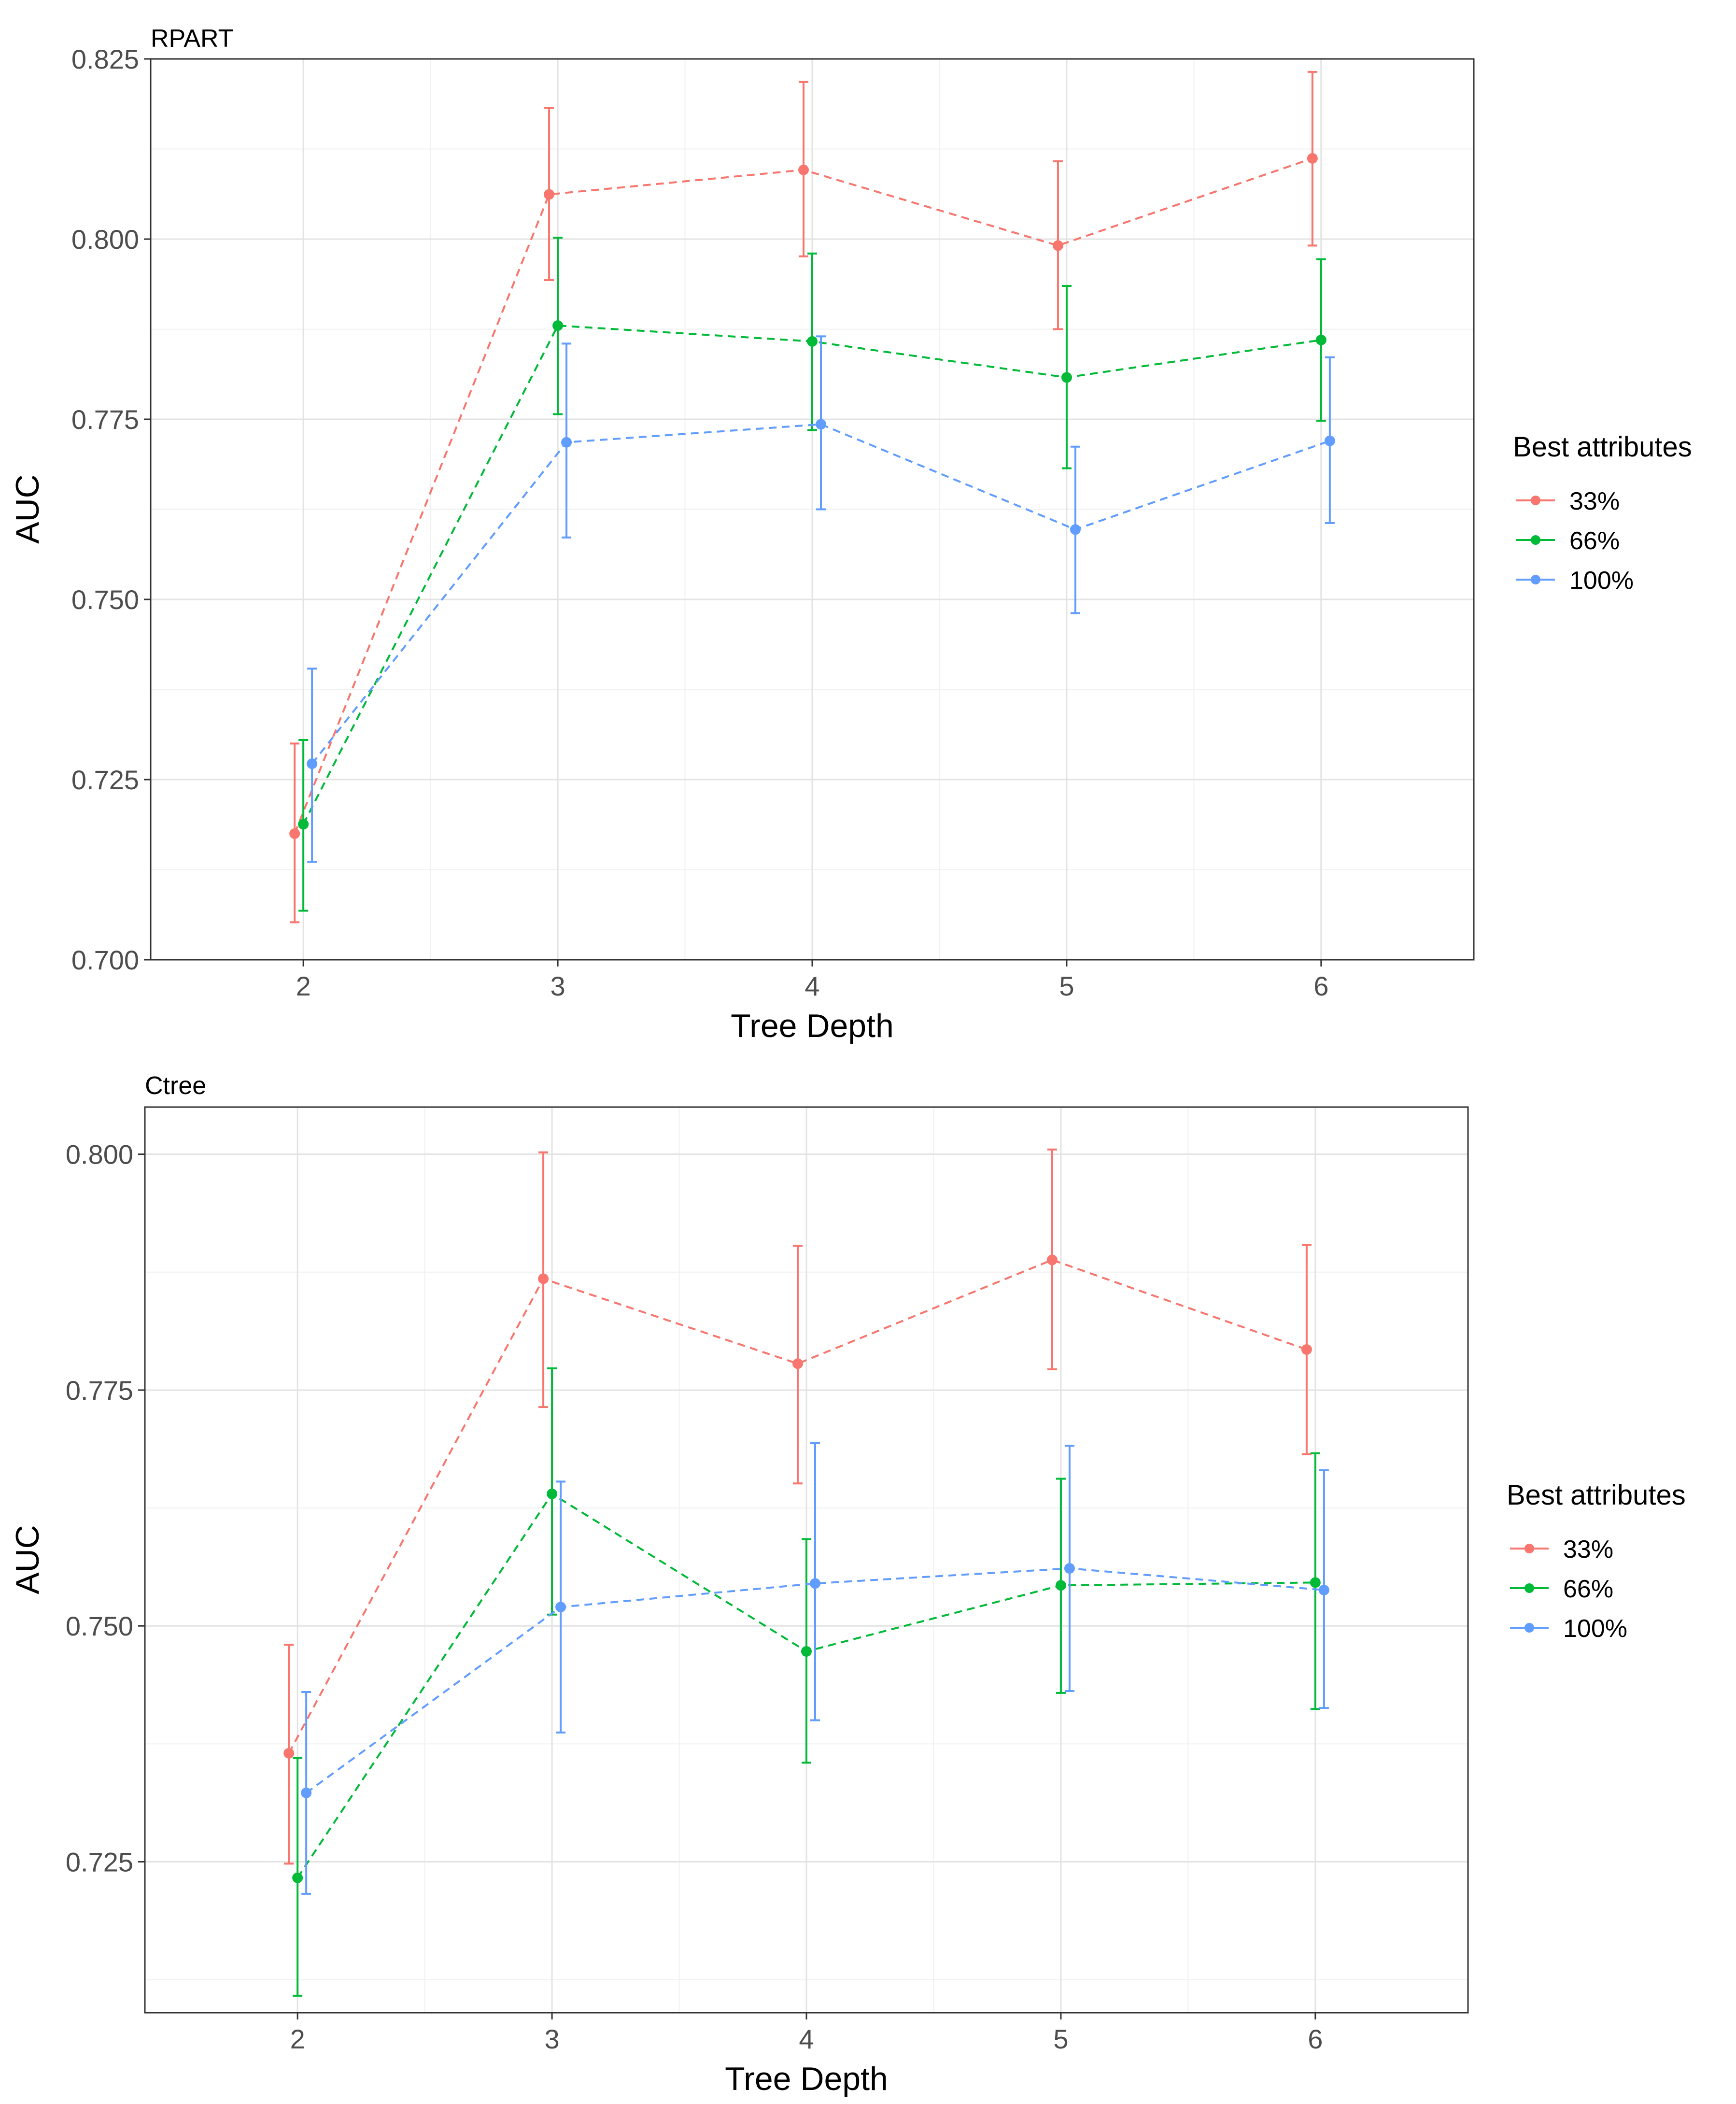  Describe the element at coordinates (175, 1086) in the screenshot. I see `chart-title: Ctree` at that location.